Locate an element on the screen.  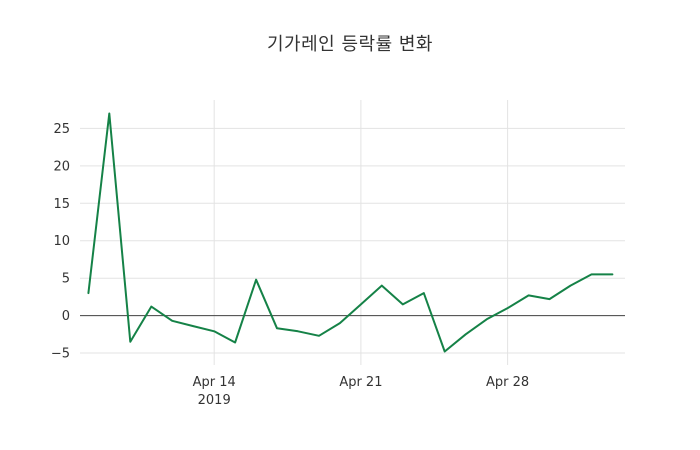
y-tick-label: 20 is located at coordinates (61, 166).